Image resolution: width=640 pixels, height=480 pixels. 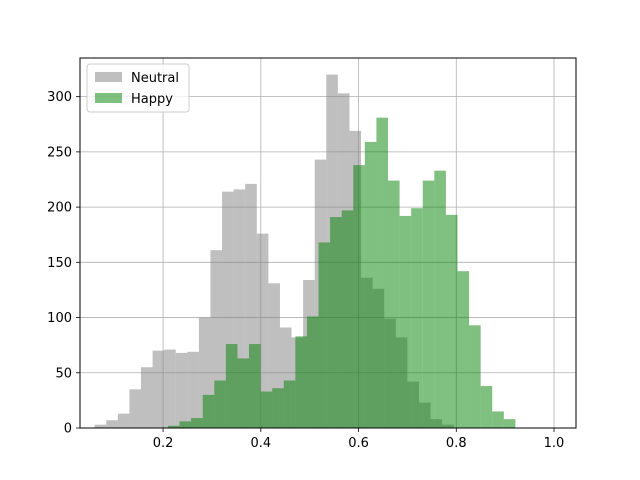 What do you see at coordinates (138, 88) in the screenshot?
I see `legend: Neutral Happy` at bounding box center [138, 88].